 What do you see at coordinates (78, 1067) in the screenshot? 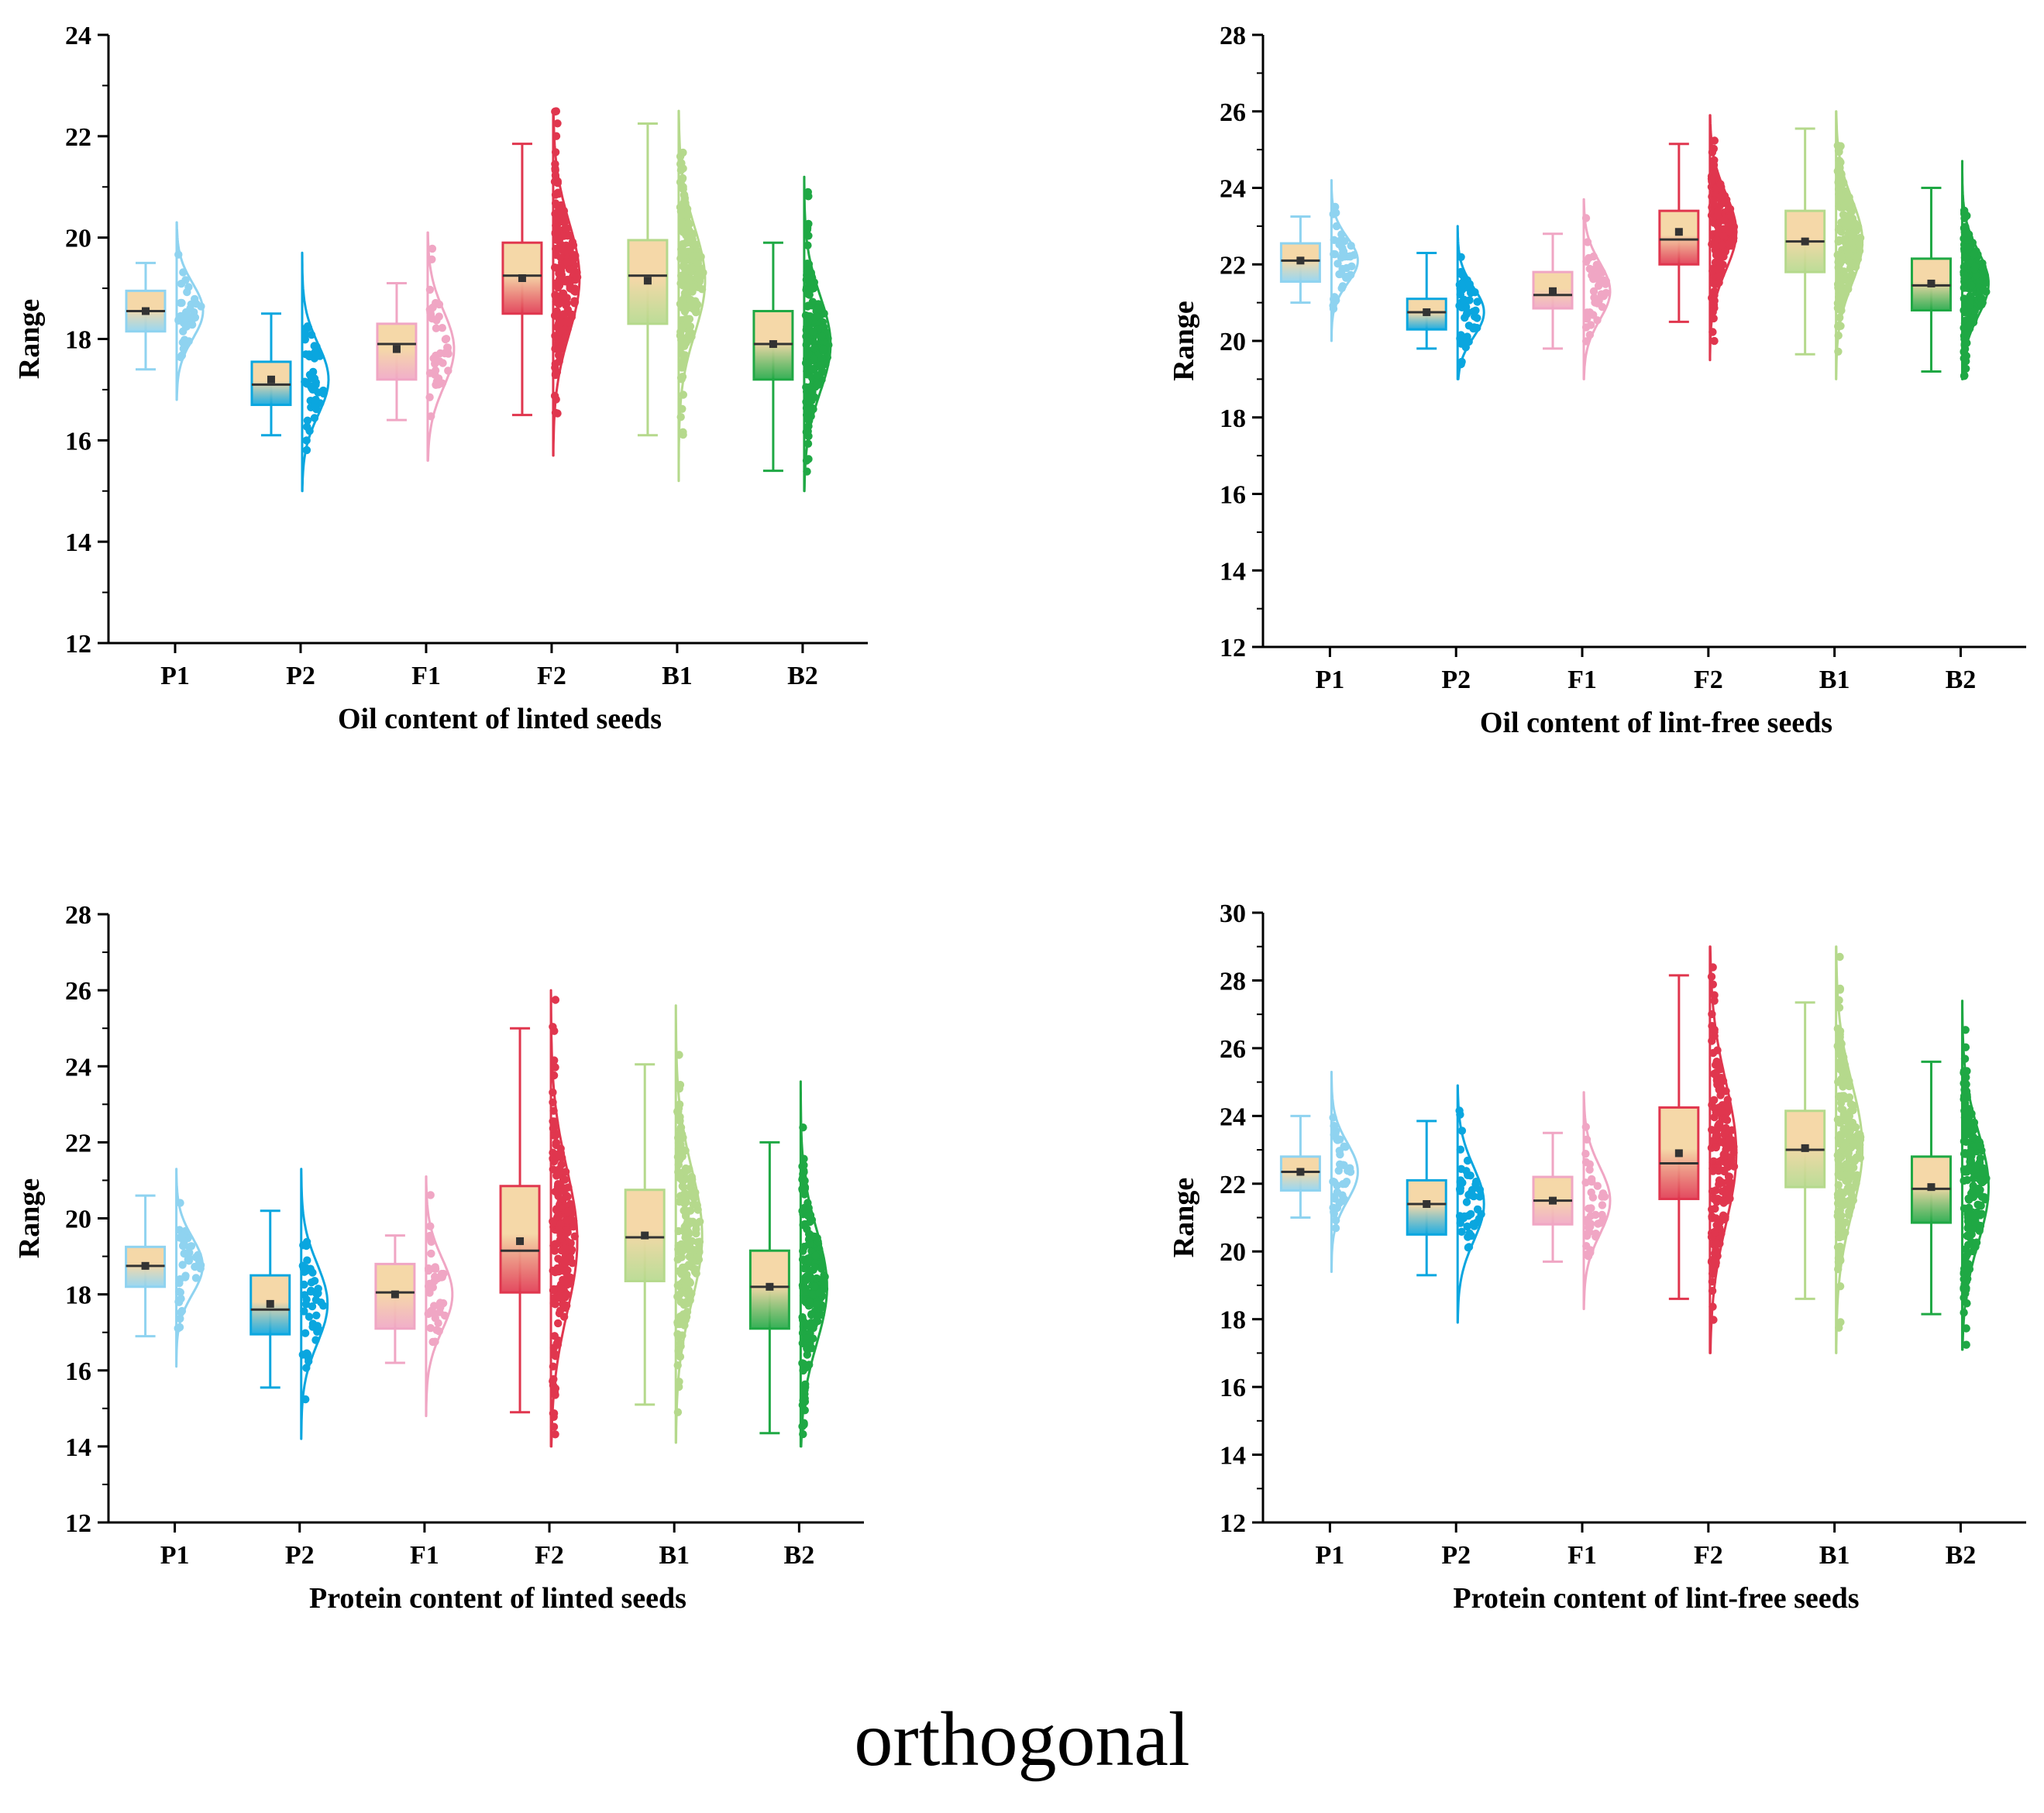
I see `y-tick-label: 24` at bounding box center [78, 1067].